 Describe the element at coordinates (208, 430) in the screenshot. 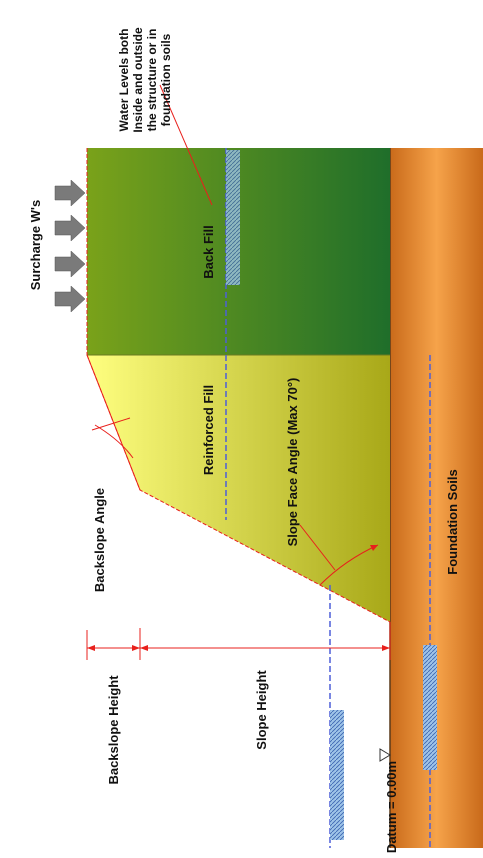

I see `reinforced-fill-label: Reinforced Fill` at that location.